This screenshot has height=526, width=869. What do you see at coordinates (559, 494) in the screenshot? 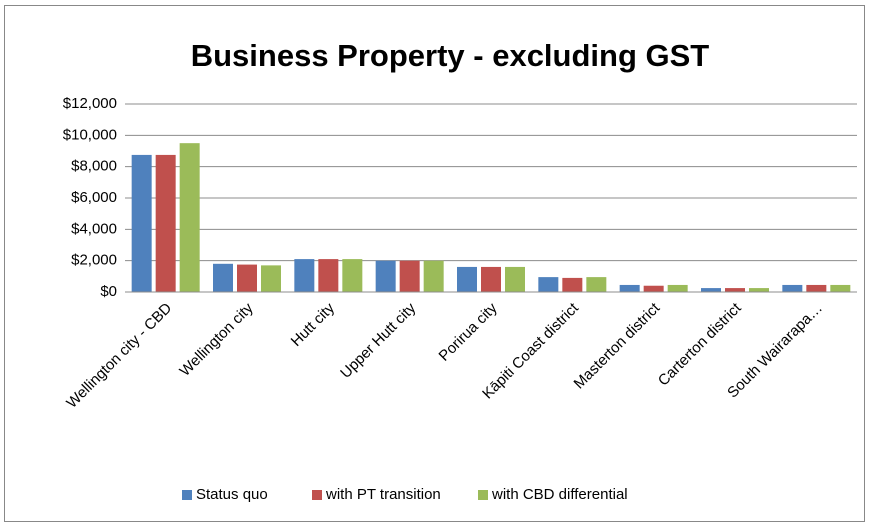
I see `legend-label: with CBD differential` at bounding box center [559, 494].